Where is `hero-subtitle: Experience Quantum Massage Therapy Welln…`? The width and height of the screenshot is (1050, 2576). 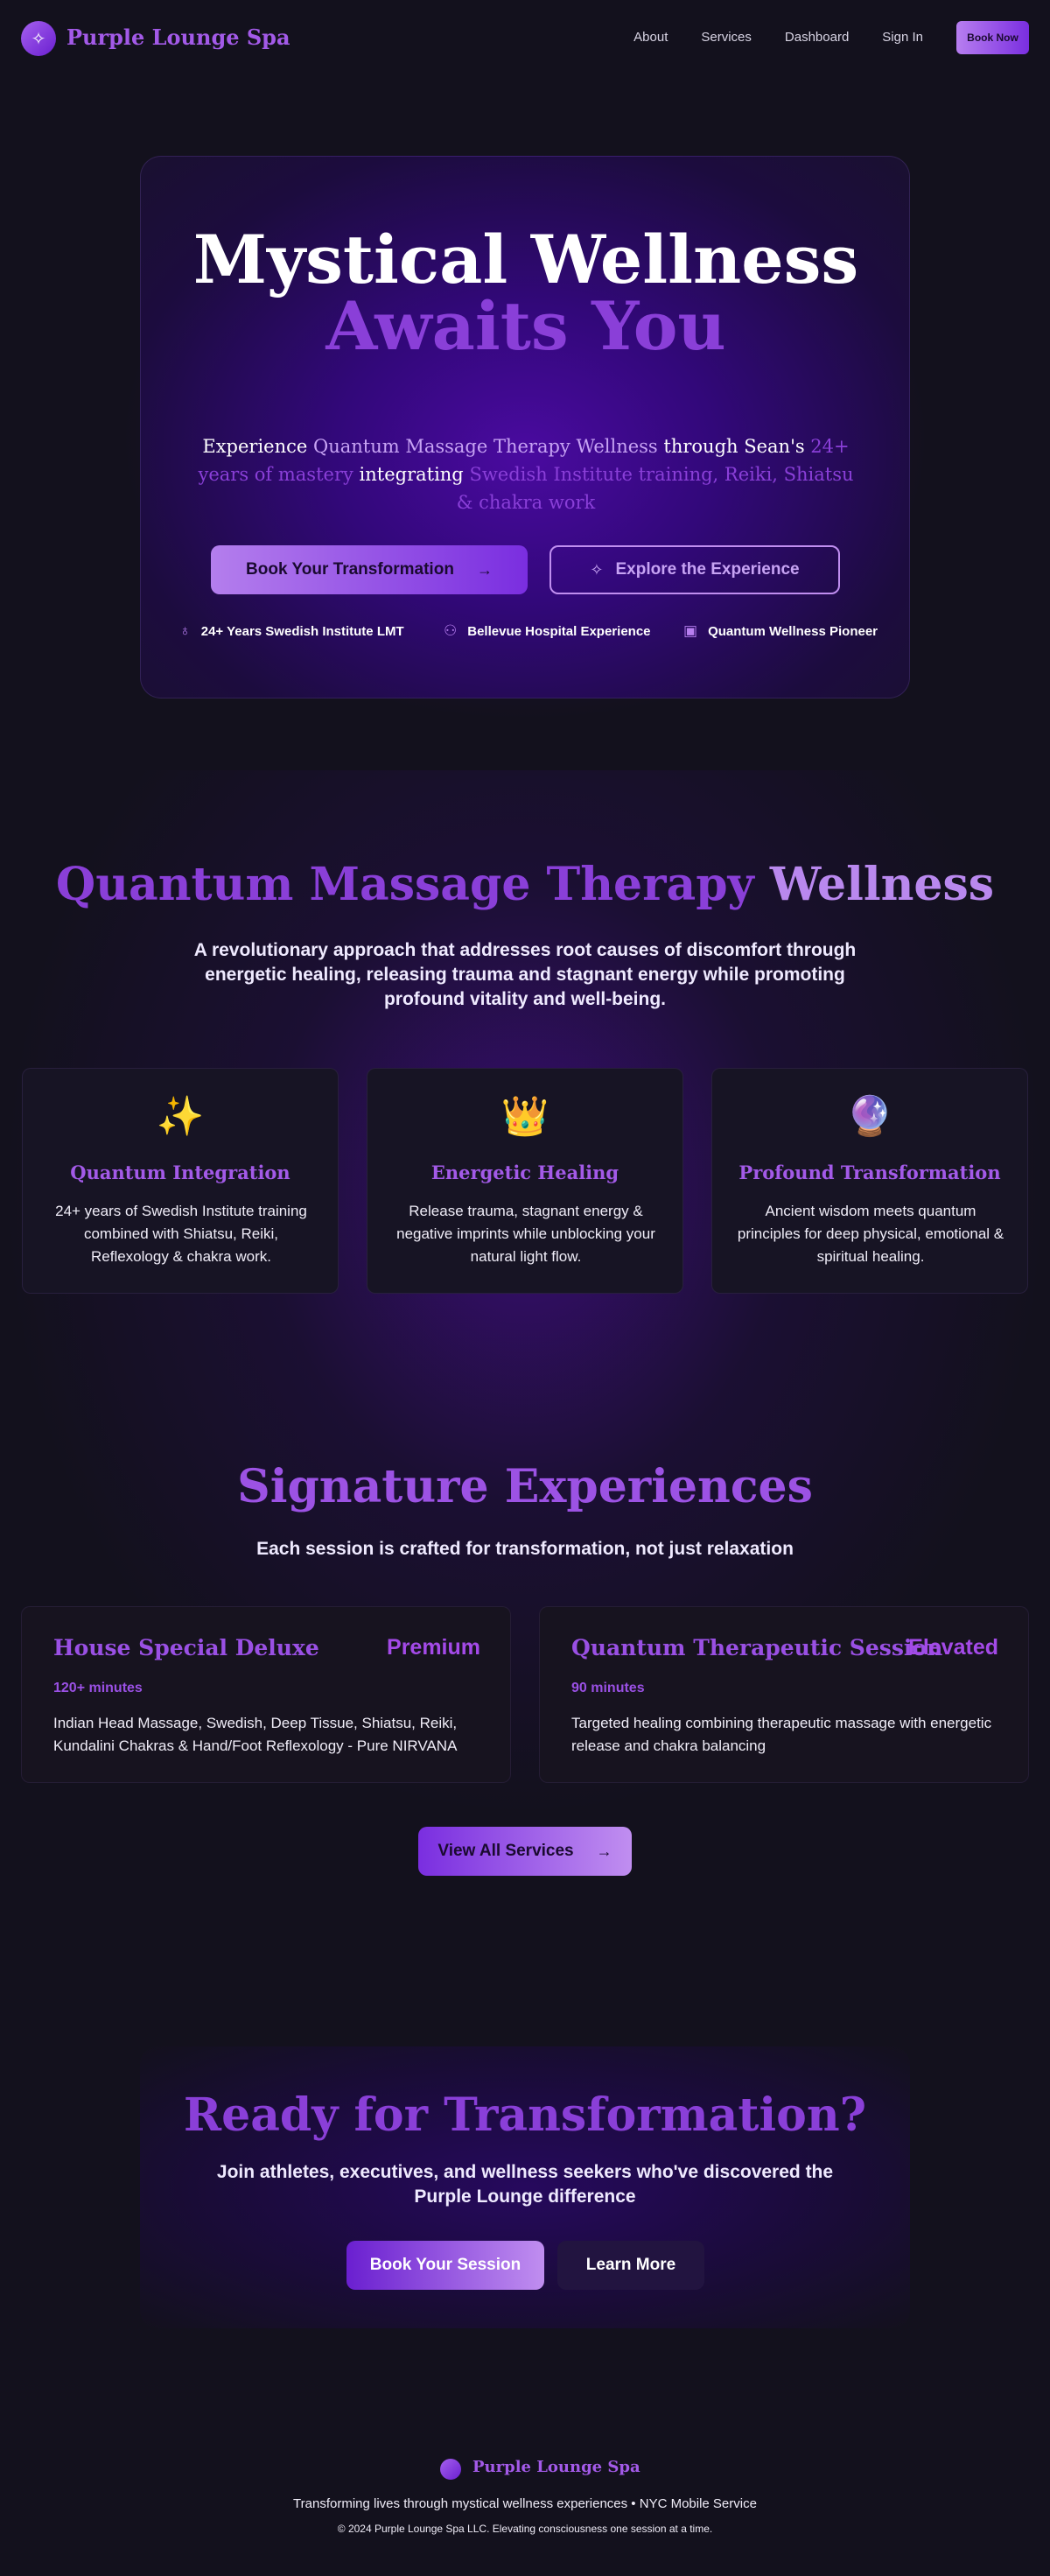
hero-subtitle: Experience Quantum Massage Therapy Welln… is located at coordinates (525, 474).